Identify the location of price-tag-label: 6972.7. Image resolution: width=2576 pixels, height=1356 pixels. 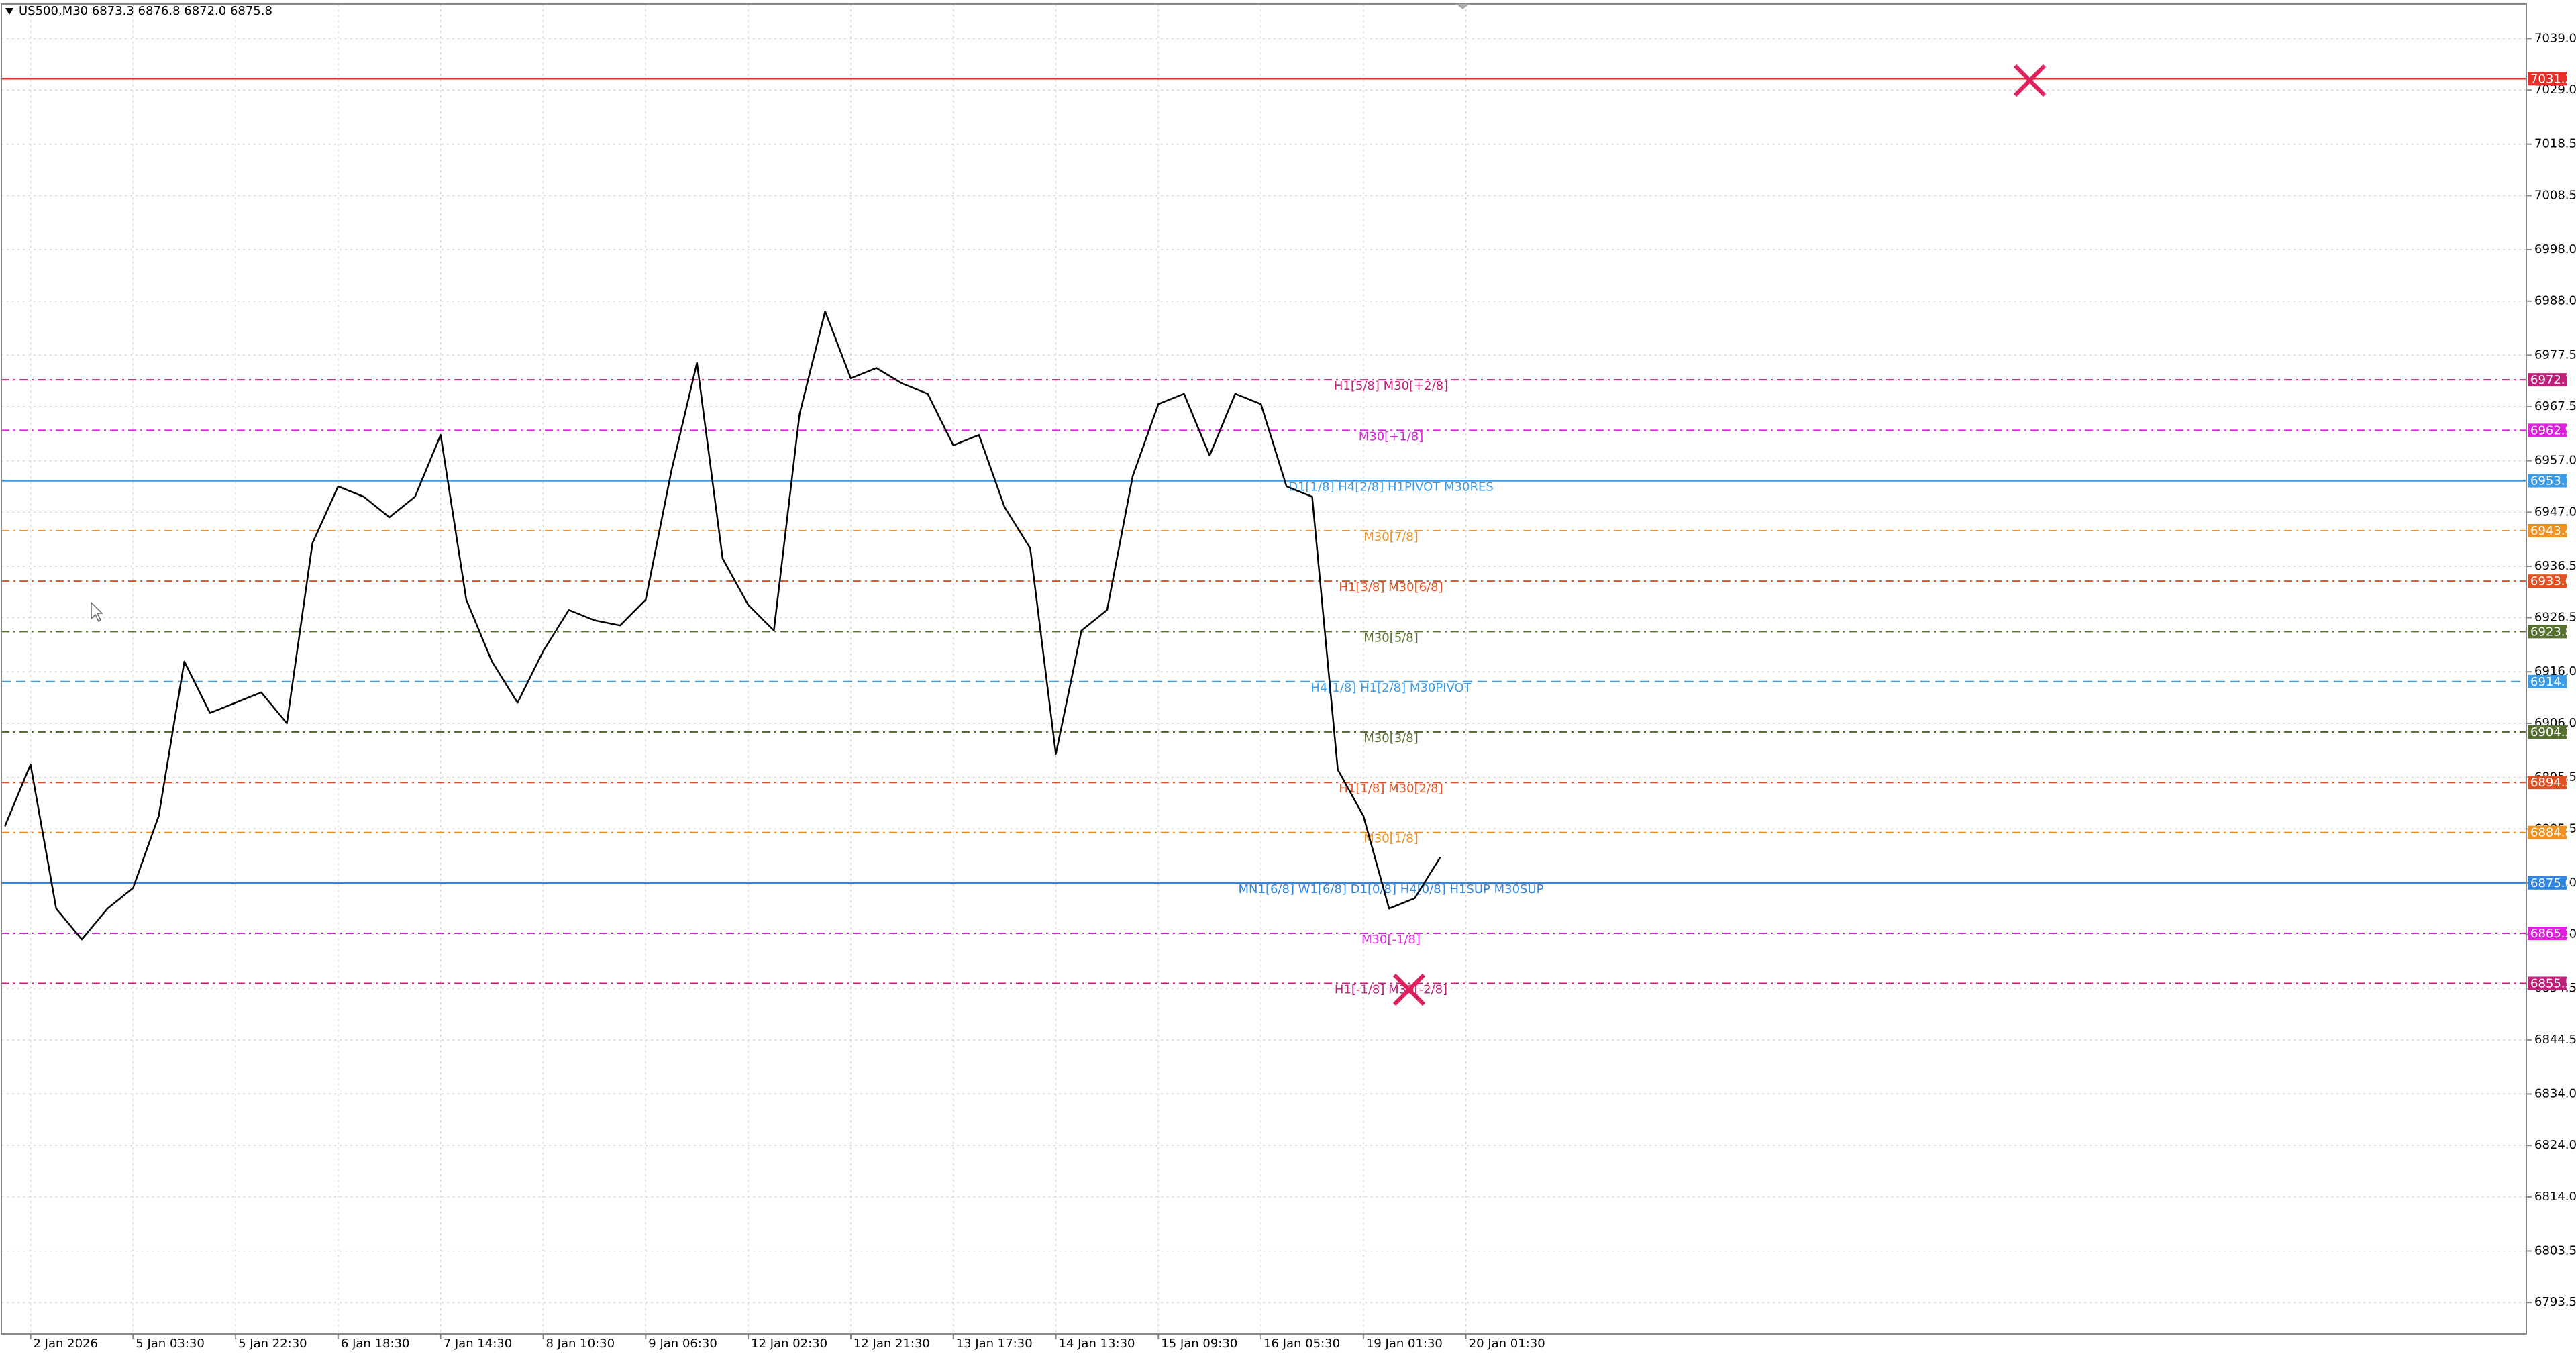
(2551, 380).